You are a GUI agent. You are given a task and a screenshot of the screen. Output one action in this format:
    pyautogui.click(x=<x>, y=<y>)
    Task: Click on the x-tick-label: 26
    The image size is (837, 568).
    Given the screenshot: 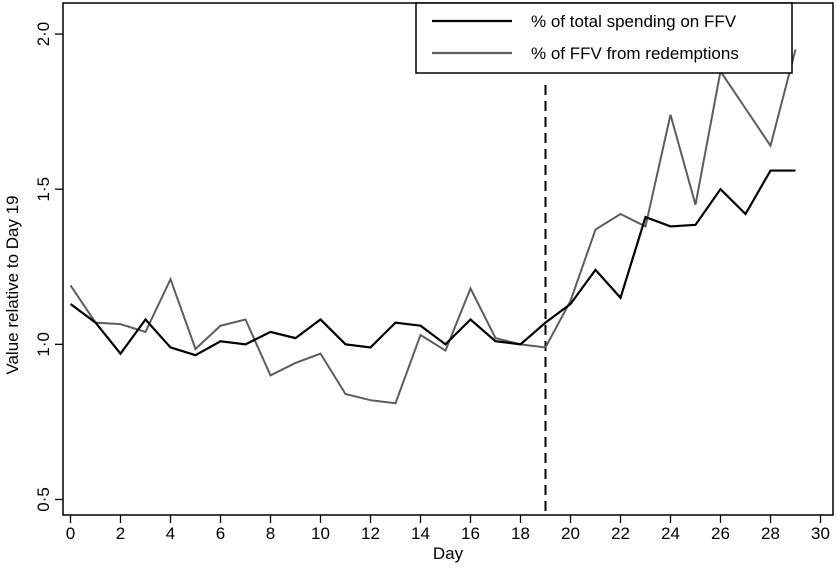 What is the action you would take?
    pyautogui.click(x=720, y=533)
    